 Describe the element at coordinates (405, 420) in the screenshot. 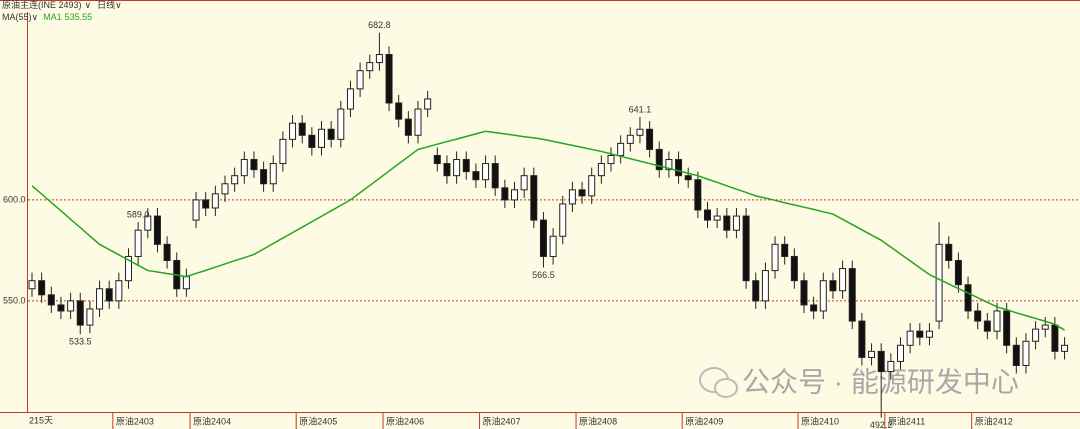

I see `x-tick-label: 原油2406` at that location.